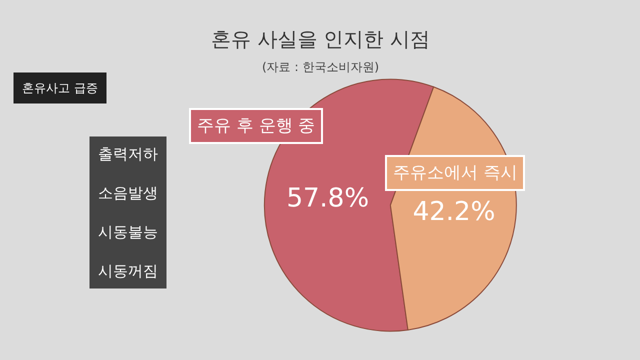 This screenshot has width=640, height=360. Describe the element at coordinates (328, 199) in the screenshot. I see `data-label: 57.8%` at that location.